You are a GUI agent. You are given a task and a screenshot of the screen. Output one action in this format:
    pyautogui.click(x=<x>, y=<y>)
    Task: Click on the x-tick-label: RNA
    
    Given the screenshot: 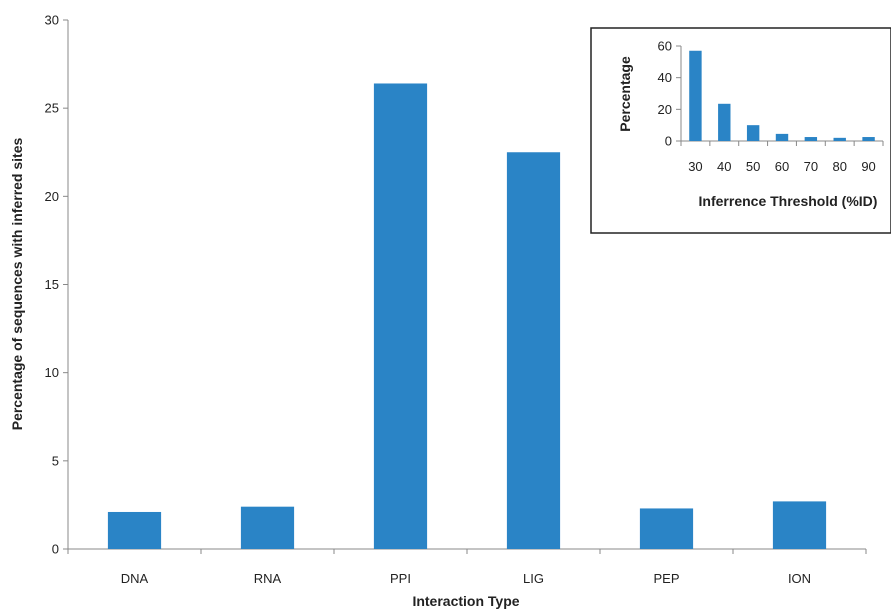 What is the action you would take?
    pyautogui.click(x=268, y=578)
    